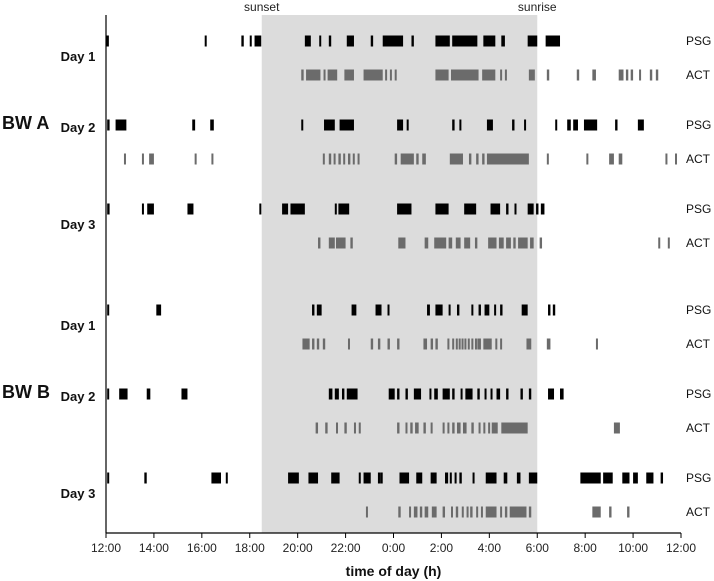 This screenshot has width=714, height=581. I want to click on x-tick-label: 18:00, so click(250, 548).